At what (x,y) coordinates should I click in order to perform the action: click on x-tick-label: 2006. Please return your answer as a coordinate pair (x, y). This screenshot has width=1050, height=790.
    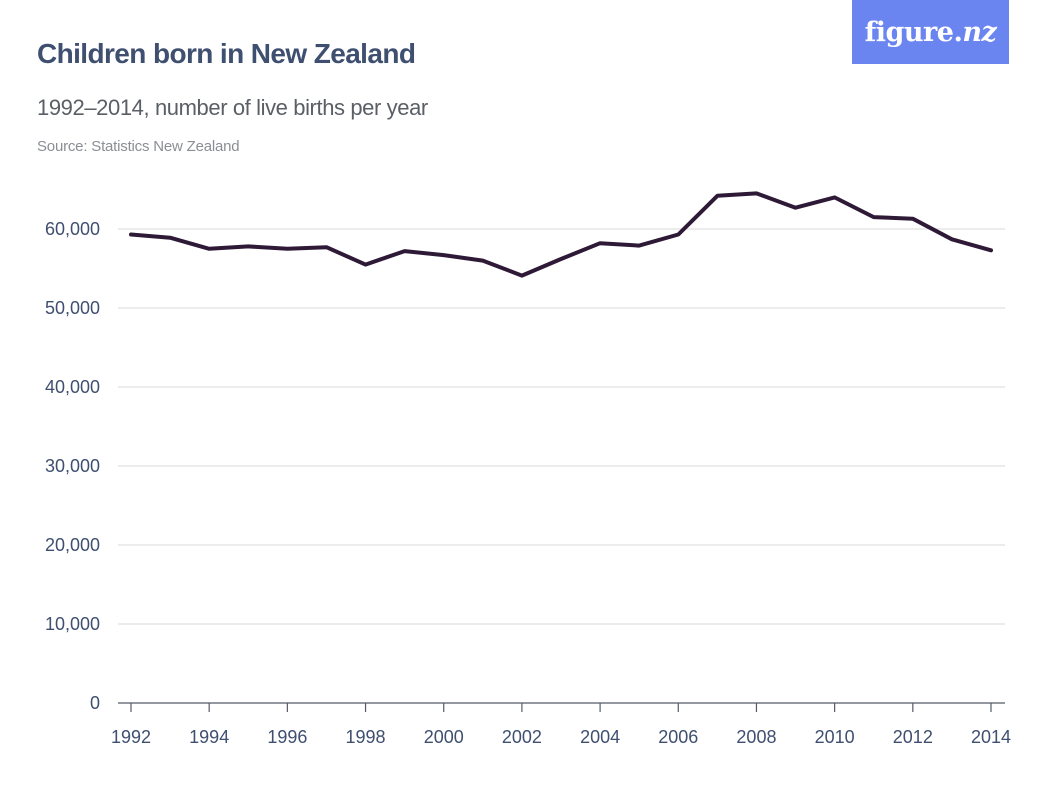
    Looking at the image, I should click on (678, 737).